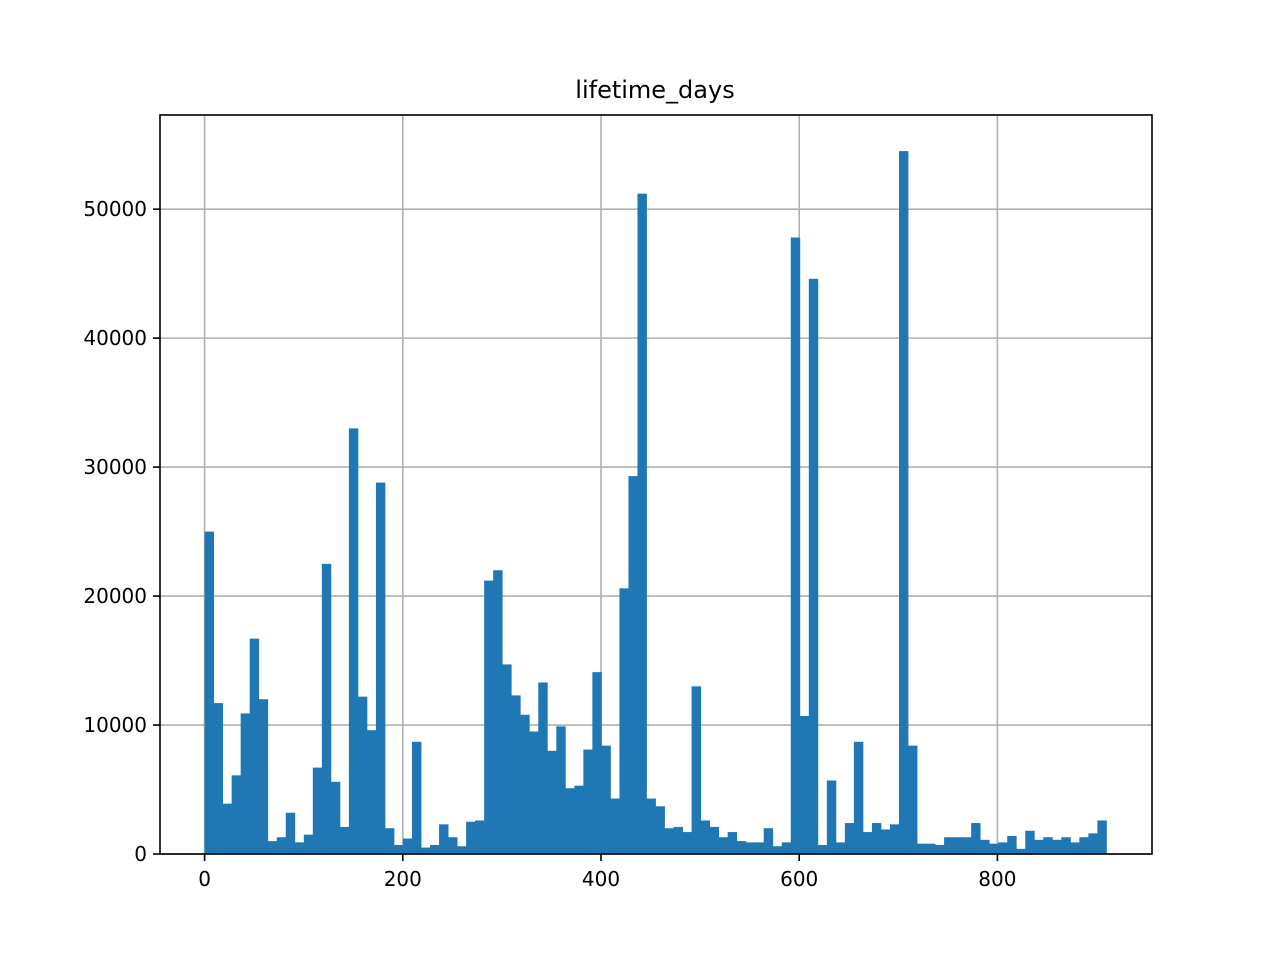 The height and width of the screenshot is (960, 1280). I want to click on y-tick-label-0: 0, so click(140, 854).